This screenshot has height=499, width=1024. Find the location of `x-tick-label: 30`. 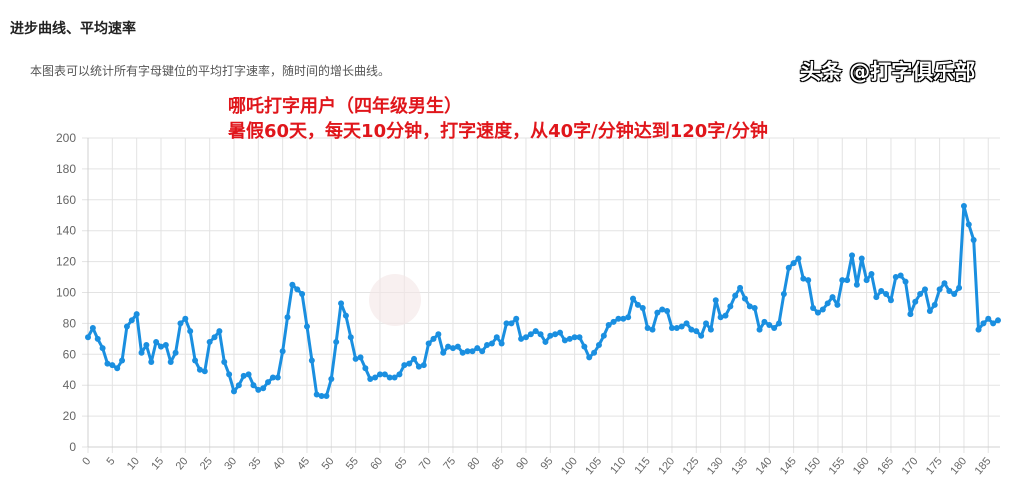

x-tick-label: 30 is located at coordinates (230, 463).